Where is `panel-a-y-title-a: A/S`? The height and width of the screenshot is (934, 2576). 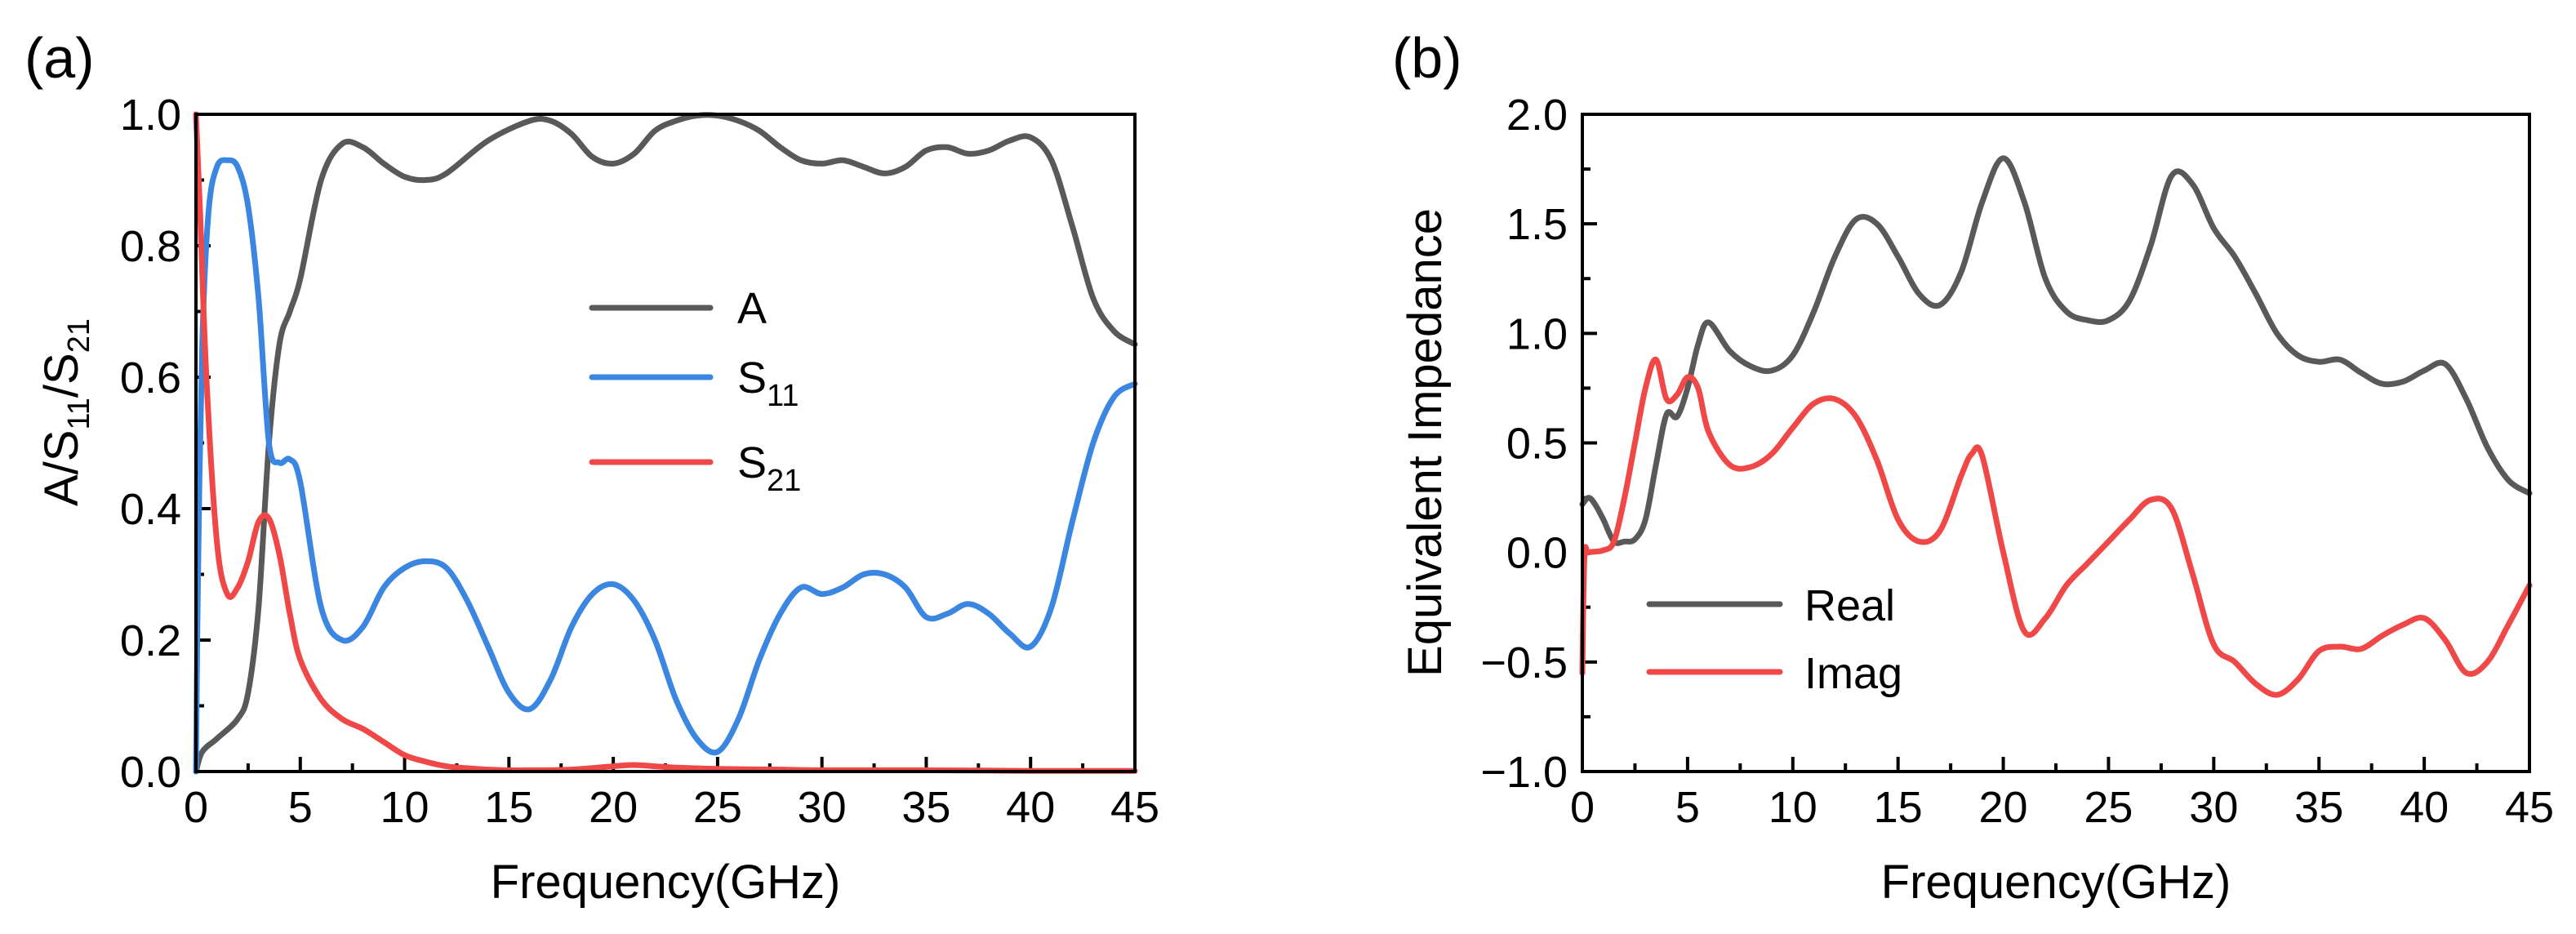
panel-a-y-title-a: A/S is located at coordinates (62, 468).